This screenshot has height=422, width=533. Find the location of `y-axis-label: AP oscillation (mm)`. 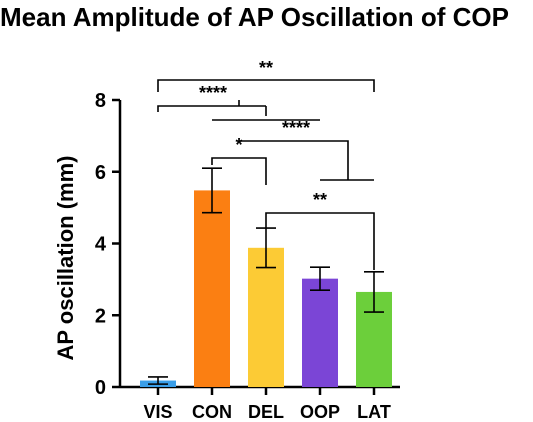

y-axis-label: AP oscillation (mm) is located at coordinates (65, 258).